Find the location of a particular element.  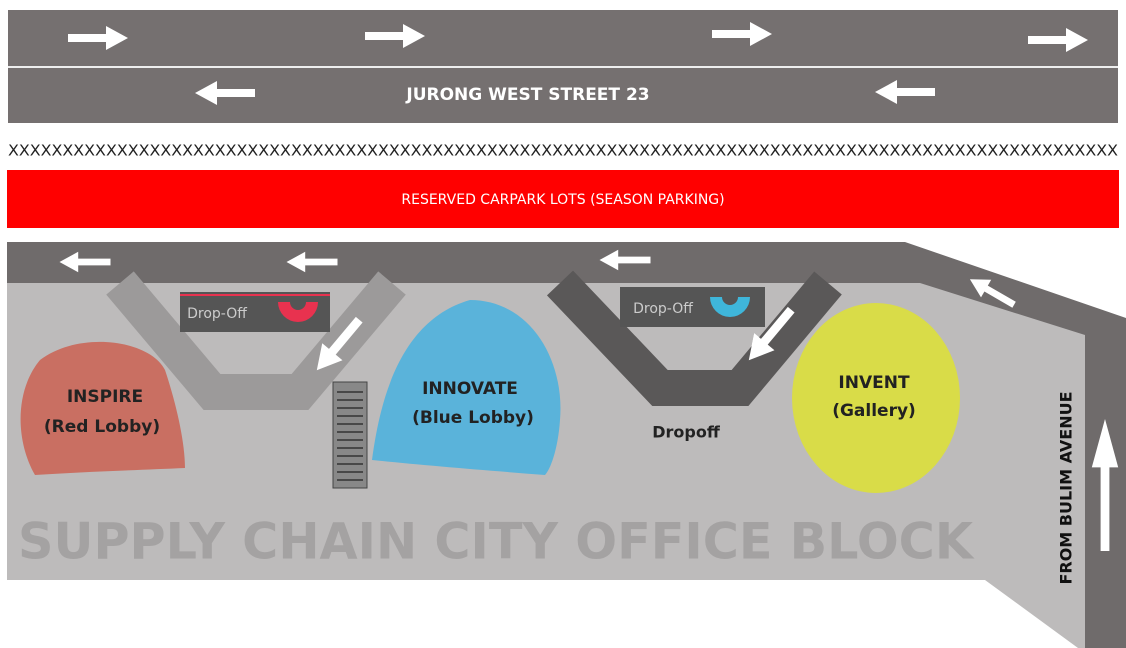

reserved-label: RESERVED CARPARK LOTS (SEASON PARKING) is located at coordinates (562, 200).